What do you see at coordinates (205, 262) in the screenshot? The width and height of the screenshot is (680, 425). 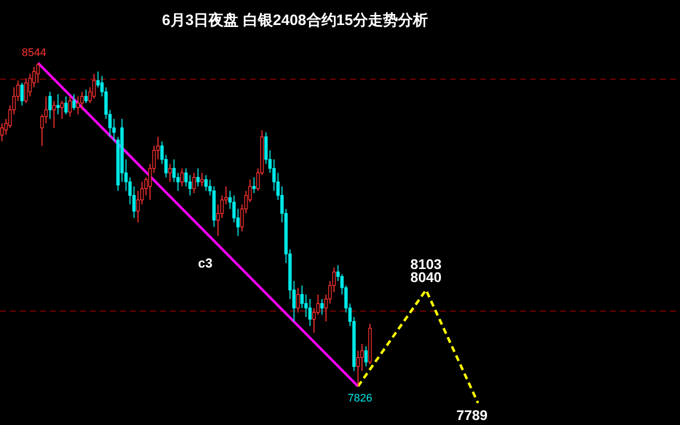 I see `annotation: c3` at bounding box center [205, 262].